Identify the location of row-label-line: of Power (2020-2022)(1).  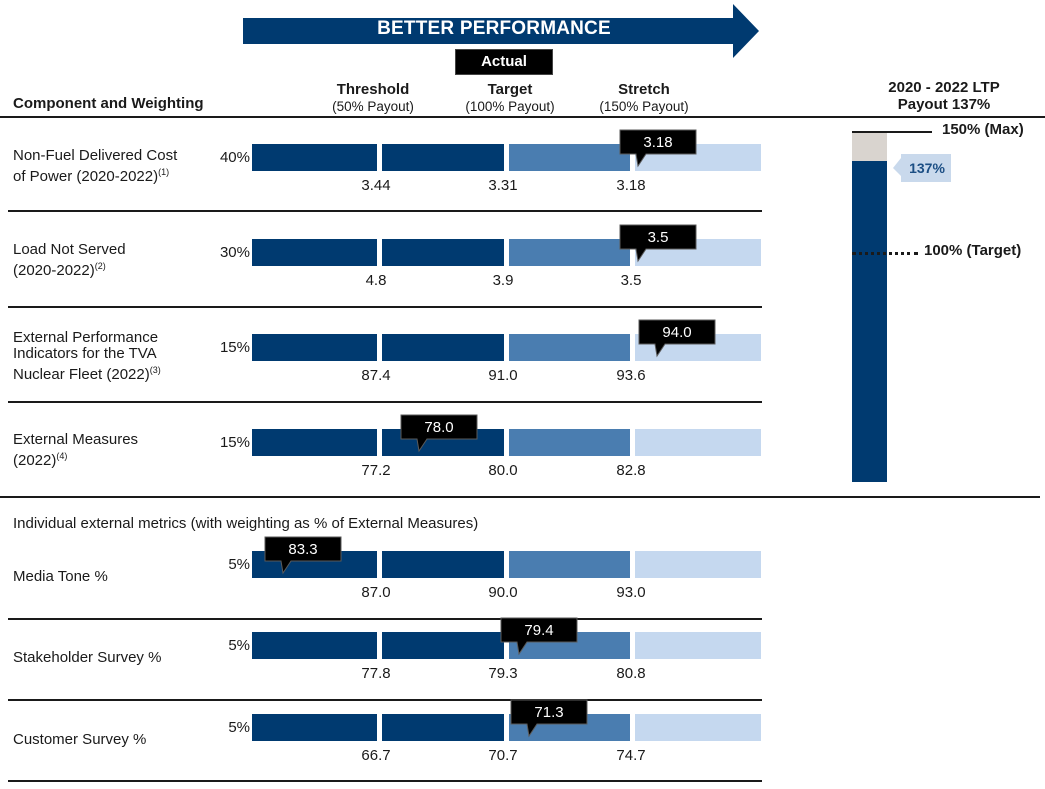
(91, 176).